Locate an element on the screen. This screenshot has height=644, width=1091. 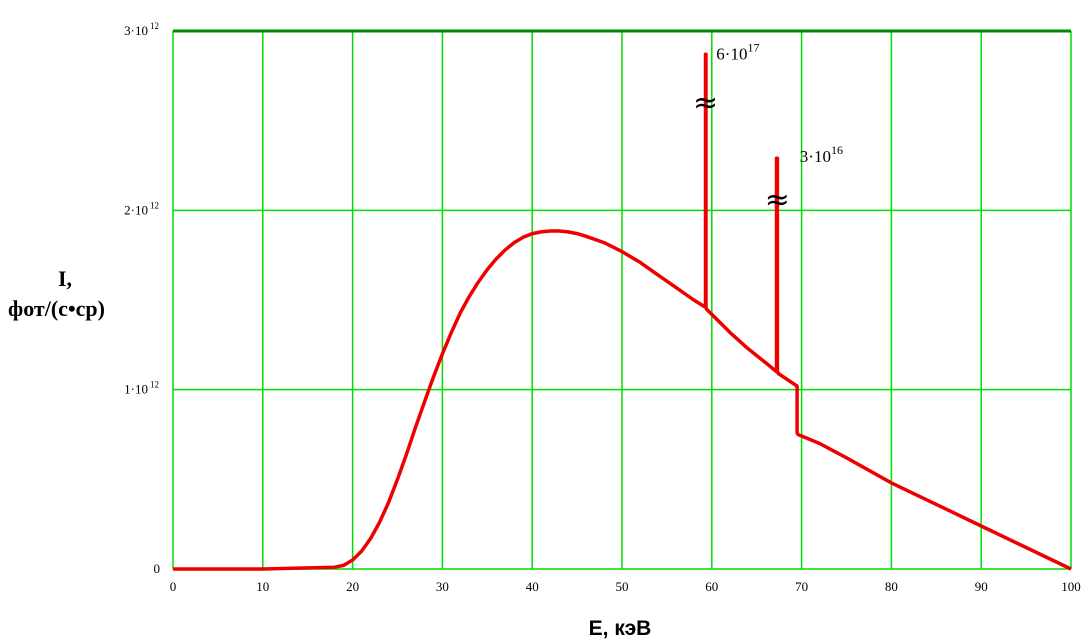
x-tick-label: 50 is located at coordinates (622, 586).